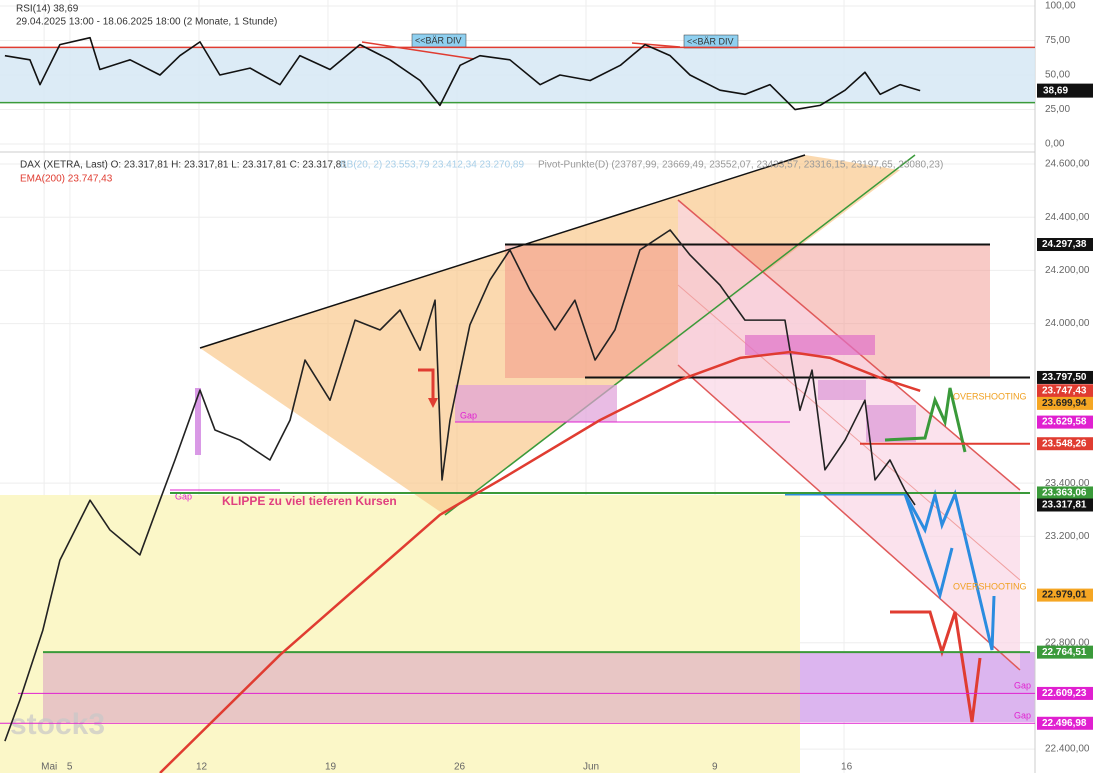 This screenshot has height=773, width=1093. Describe the element at coordinates (1067, 749) in the screenshot. I see `y-tick-label: 22.400,00` at that location.